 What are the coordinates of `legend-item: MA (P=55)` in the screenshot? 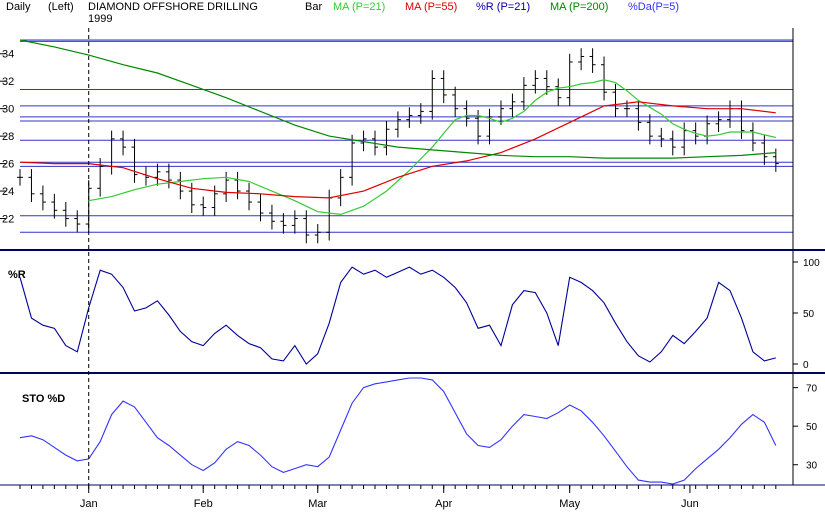 It's located at (431, 7).